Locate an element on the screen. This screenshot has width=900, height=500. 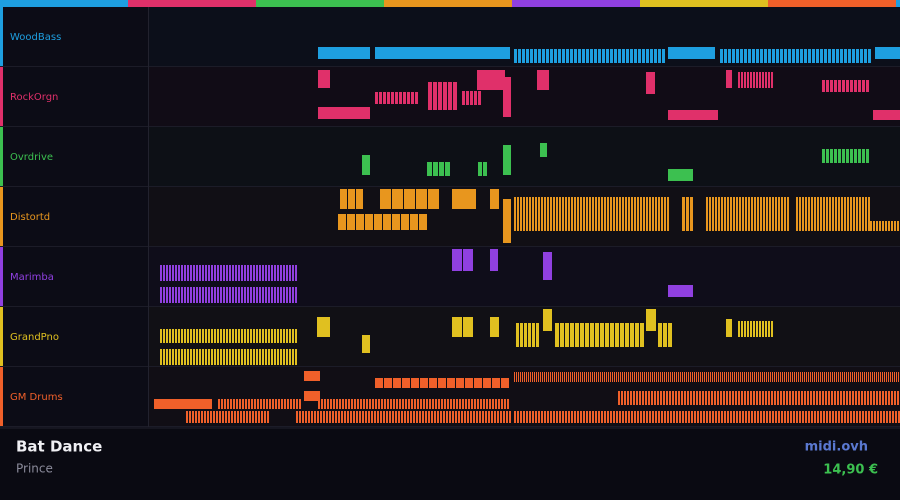
track-color-tab is located at coordinates (448, 3).